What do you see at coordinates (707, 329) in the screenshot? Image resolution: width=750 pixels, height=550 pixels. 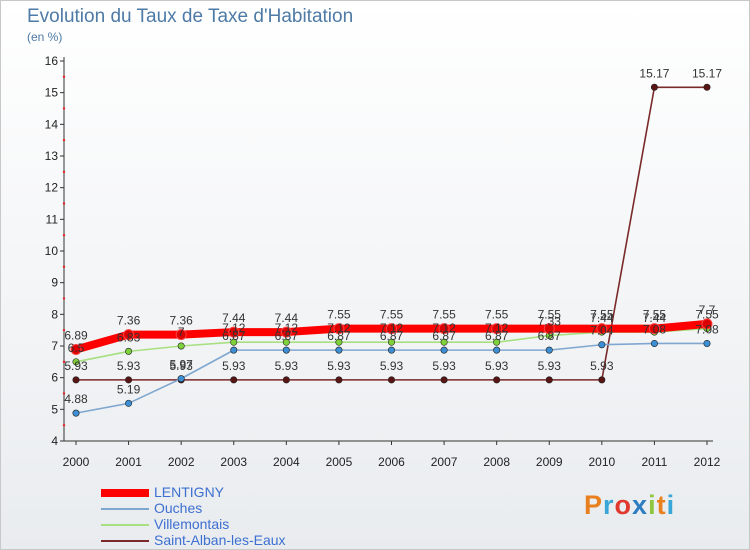 I see `data-label: 7.08` at bounding box center [707, 329].